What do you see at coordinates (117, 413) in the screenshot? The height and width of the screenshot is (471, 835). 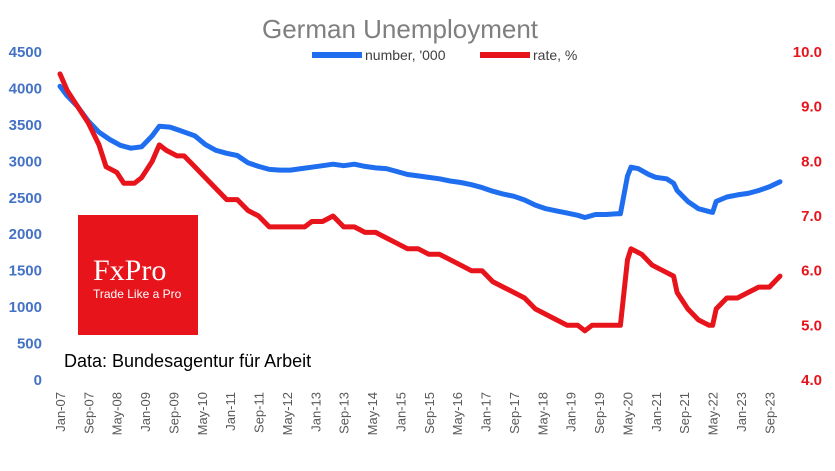 I see `x-tick-label: May-08` at bounding box center [117, 413].